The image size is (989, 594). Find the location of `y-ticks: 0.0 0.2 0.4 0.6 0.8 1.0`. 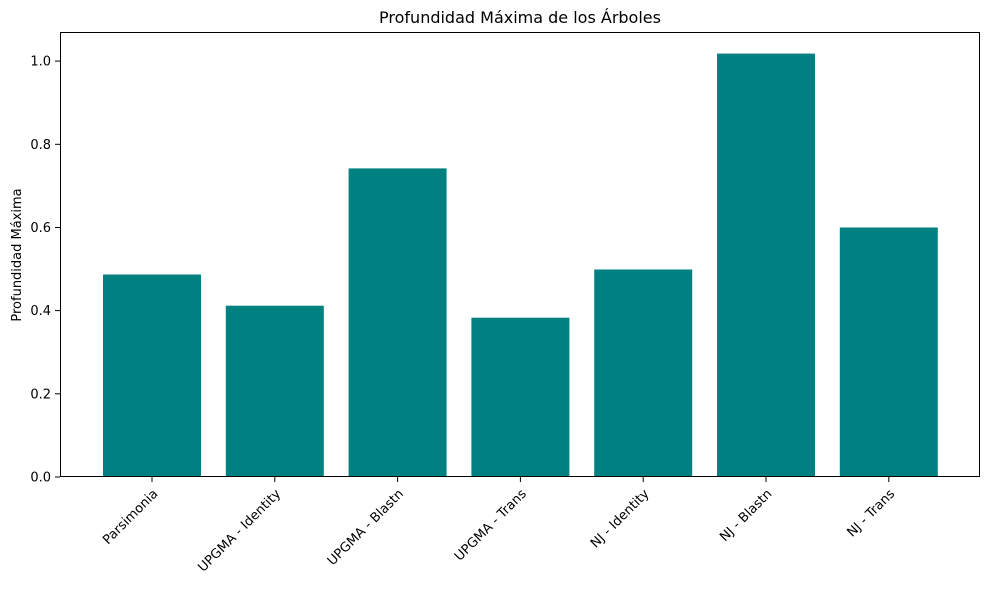

y-ticks: 0.0 0.2 0.4 0.6 0.8 1.0 is located at coordinates (45, 270).